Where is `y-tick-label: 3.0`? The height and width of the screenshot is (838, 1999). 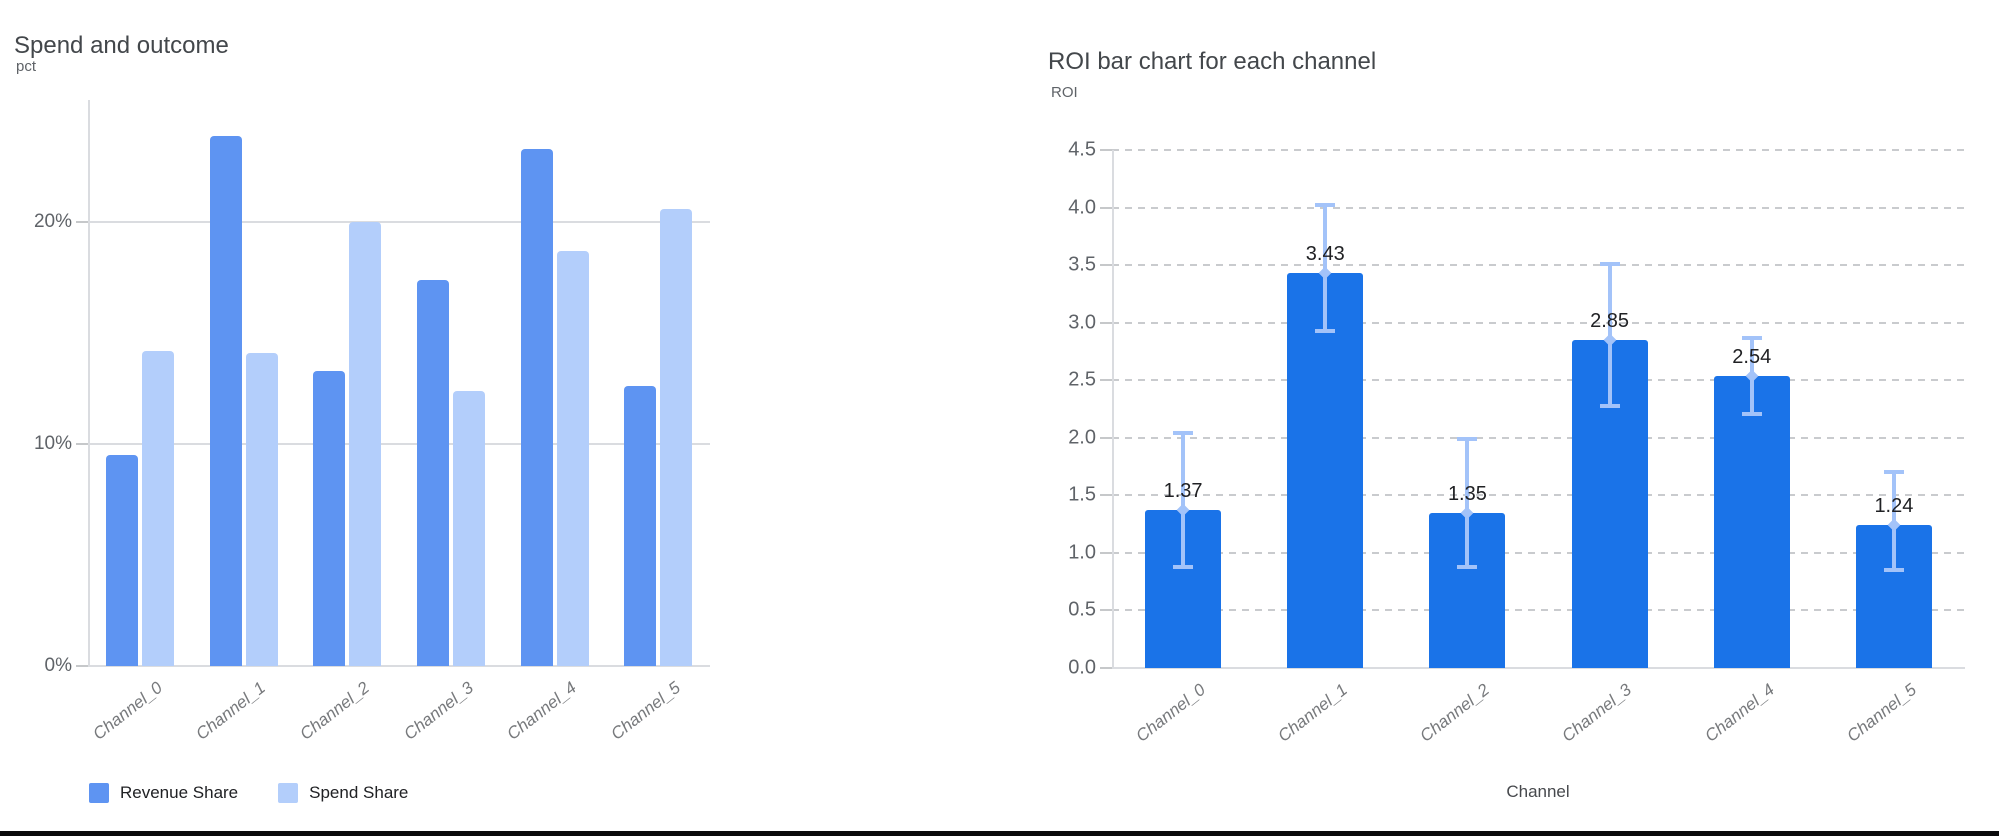
y-tick-label: 3.0 is located at coordinates (1082, 322).